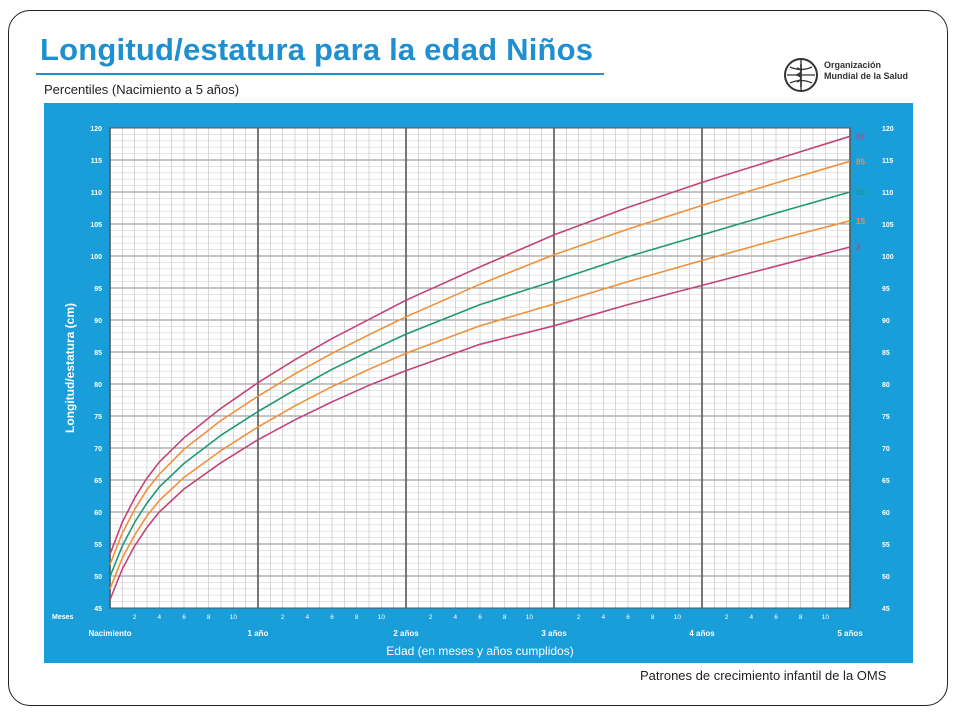  Describe the element at coordinates (886, 481) in the screenshot. I see `y-tick-label-right: 65` at that location.